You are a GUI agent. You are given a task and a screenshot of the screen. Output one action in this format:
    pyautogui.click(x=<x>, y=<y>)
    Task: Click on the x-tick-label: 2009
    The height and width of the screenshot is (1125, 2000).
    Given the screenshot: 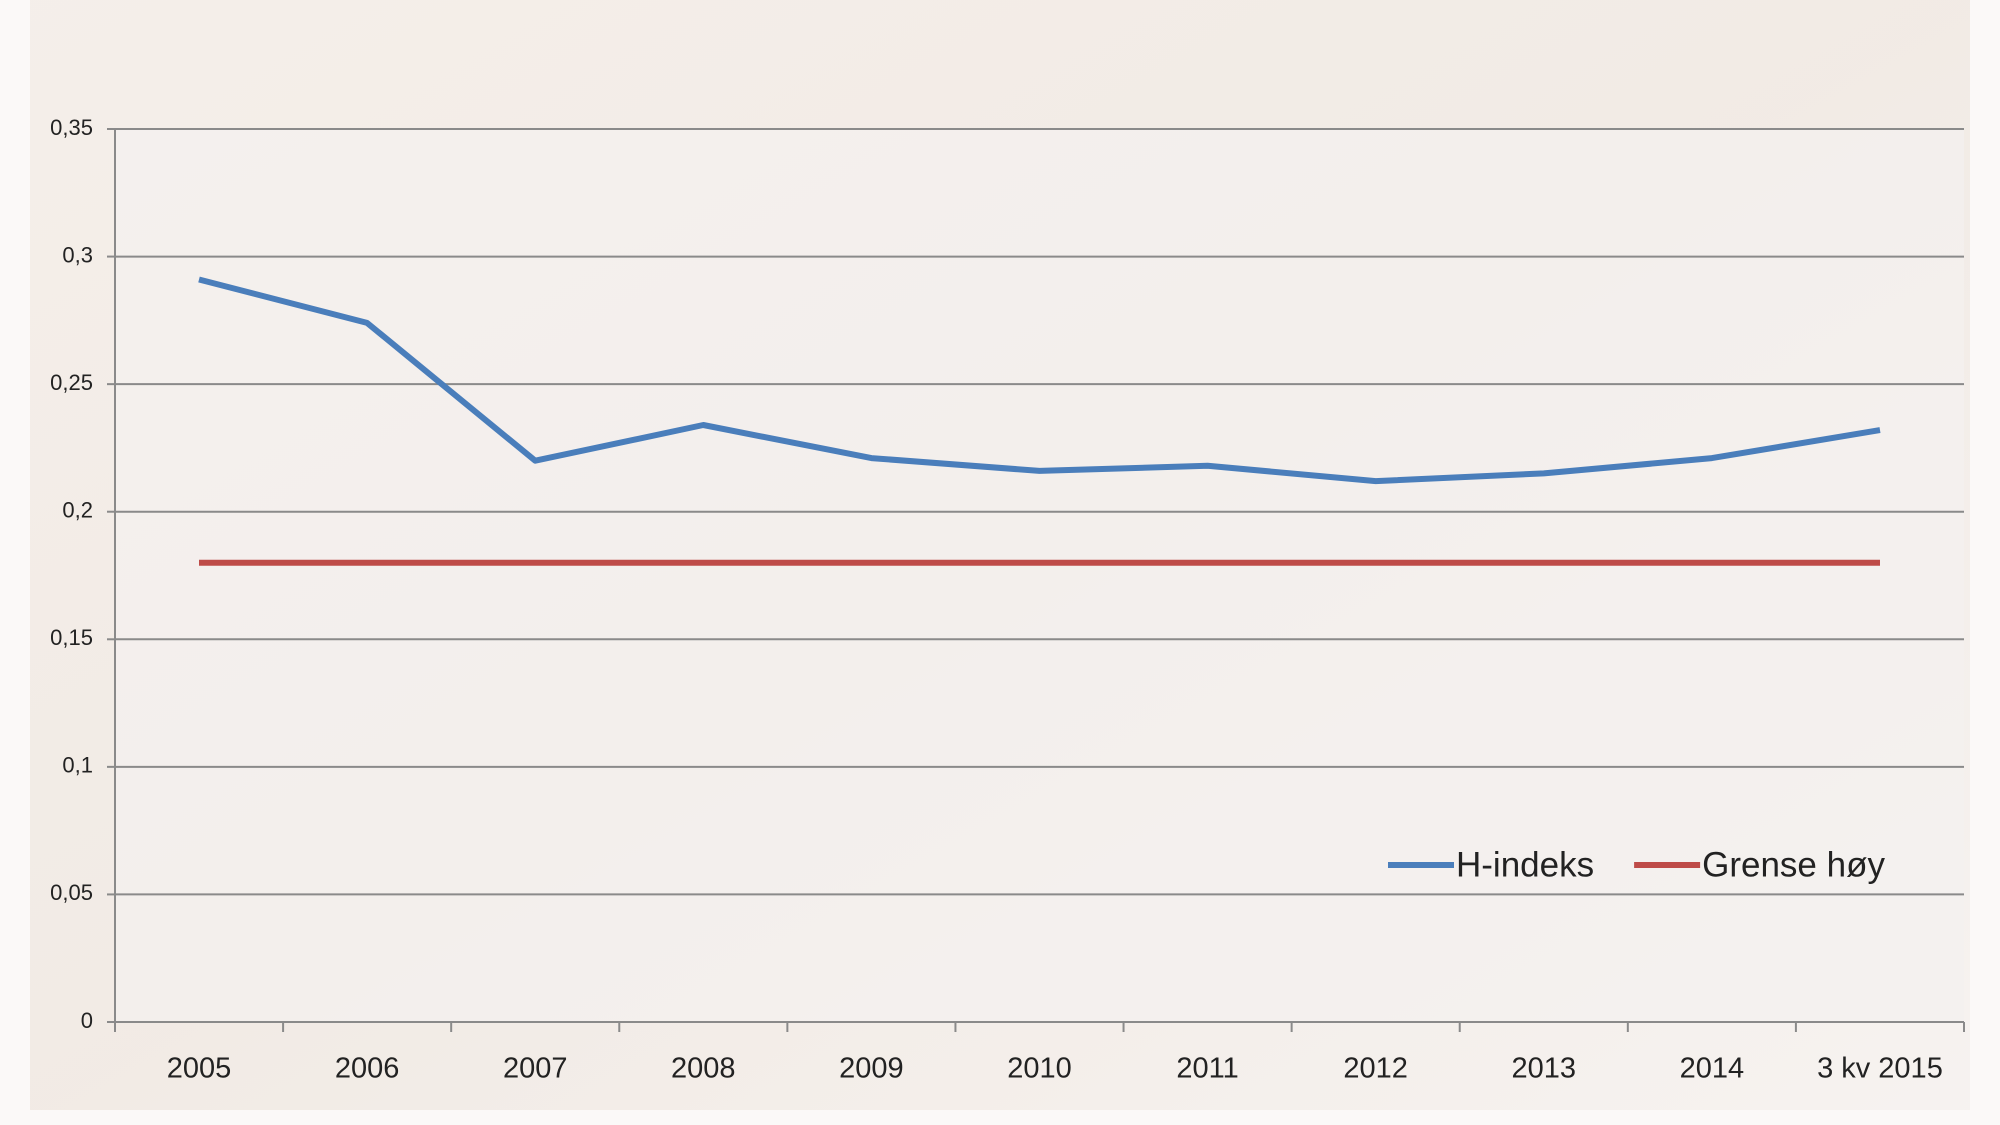 What is the action you would take?
    pyautogui.click(x=871, y=1069)
    